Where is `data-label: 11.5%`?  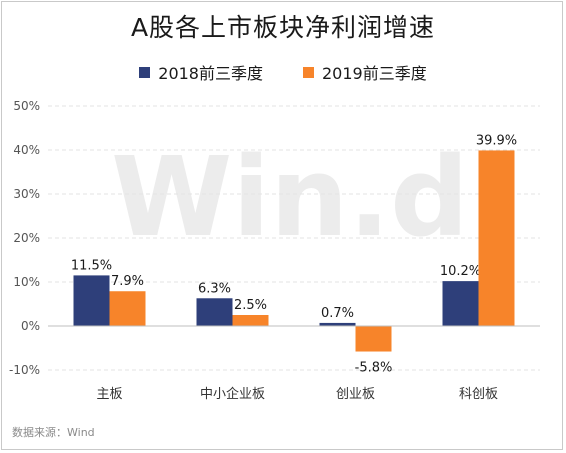
data-label: 11.5% is located at coordinates (91, 265).